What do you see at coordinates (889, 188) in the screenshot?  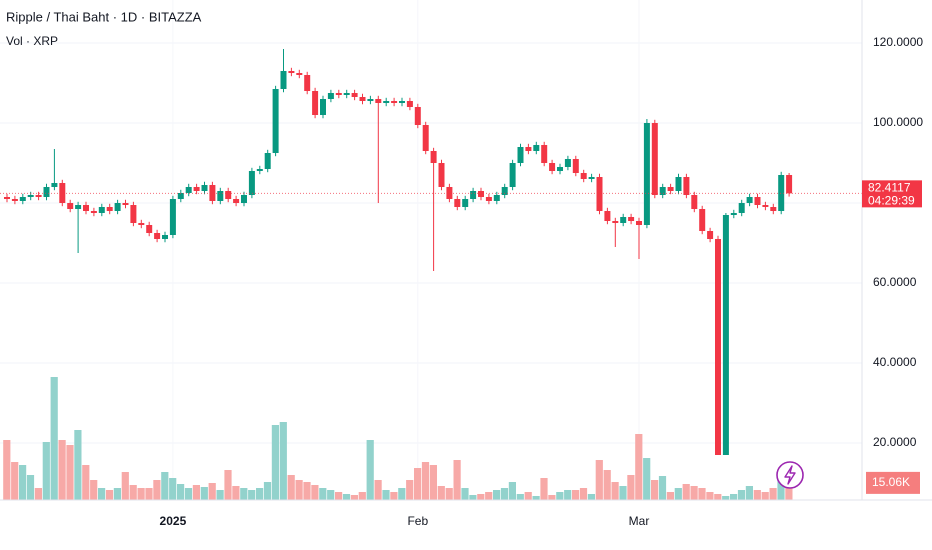 I see `last-price-label: 82.4117` at bounding box center [889, 188].